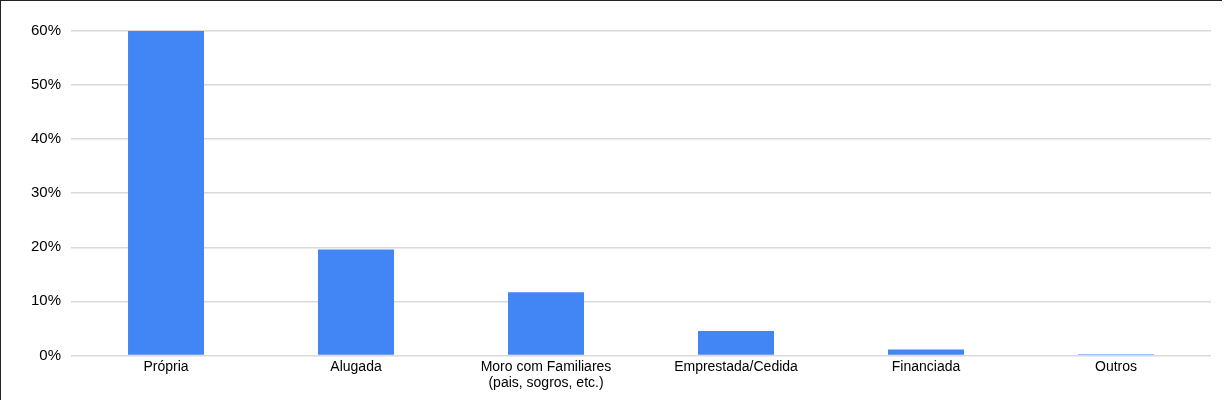 The width and height of the screenshot is (1224, 401). Describe the element at coordinates (46, 192) in the screenshot. I see `y-tick-label: 30%` at that location.